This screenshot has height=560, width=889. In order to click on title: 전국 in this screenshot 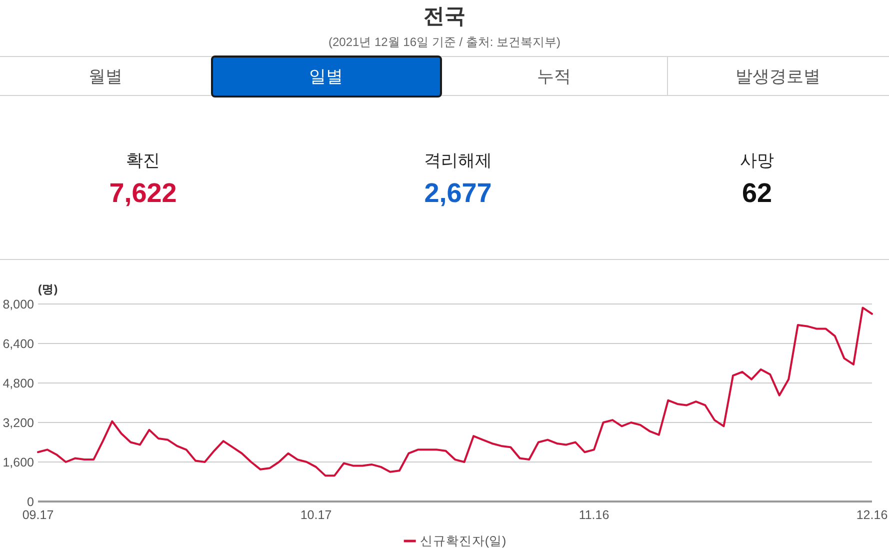, I will do `click(445, 16)`.